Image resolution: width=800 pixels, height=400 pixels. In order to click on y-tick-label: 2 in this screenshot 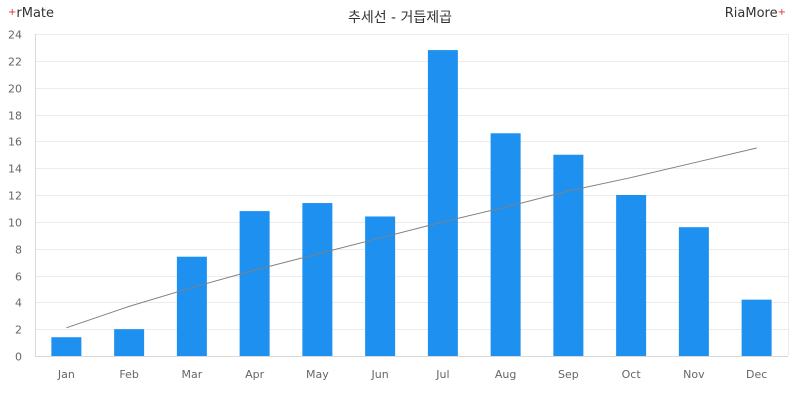, I will do `click(18, 330)`.